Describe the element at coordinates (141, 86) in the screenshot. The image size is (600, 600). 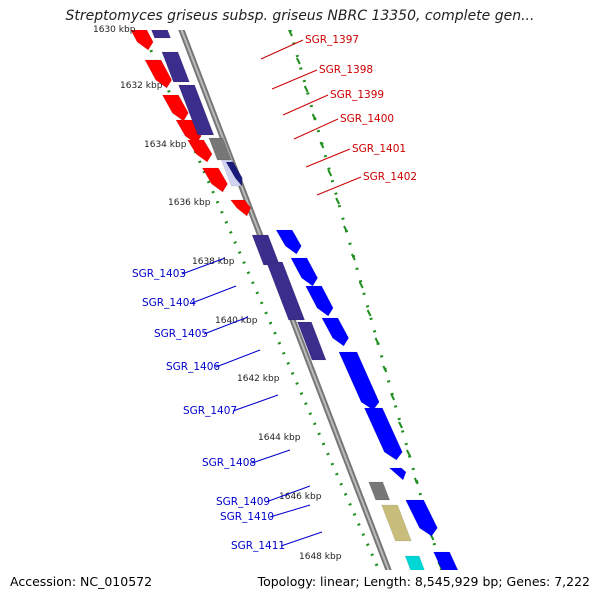
I see `kbp-label: 1632 kbp` at that location.